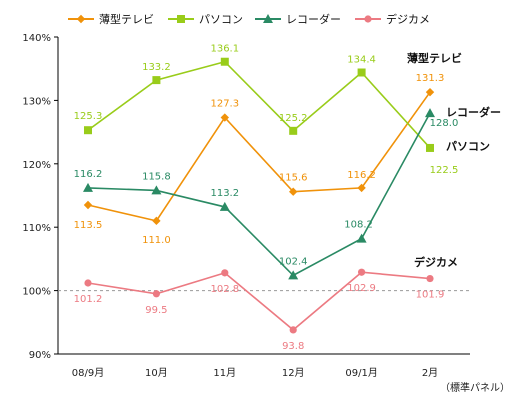 Image resolution: width=520 pixels, height=410 pixels. Describe the element at coordinates (475, 387) in the screenshot. I see `chart-note: （標準パネル）` at that location.